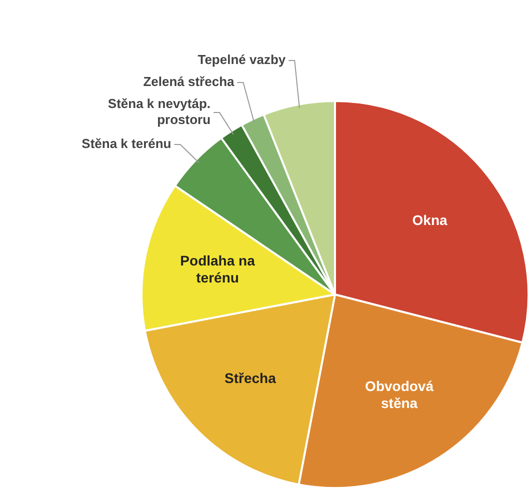 Image resolution: width=532 pixels, height=491 pixels. Describe the element at coordinates (127, 144) in the screenshot. I see `slice-label: Stěna k terénu` at that location.